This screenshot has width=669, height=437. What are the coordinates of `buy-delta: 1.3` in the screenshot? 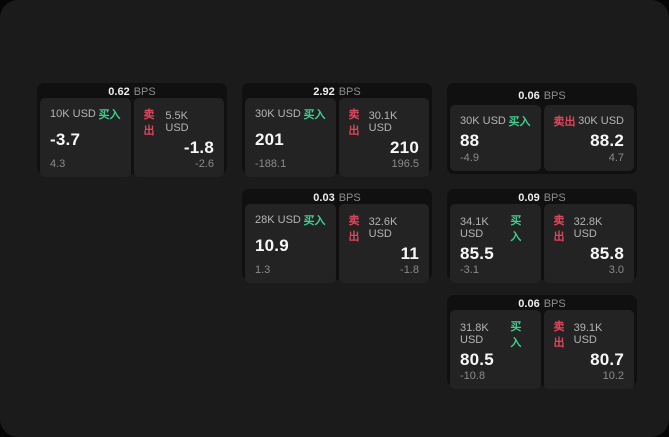 It's located at (263, 270).